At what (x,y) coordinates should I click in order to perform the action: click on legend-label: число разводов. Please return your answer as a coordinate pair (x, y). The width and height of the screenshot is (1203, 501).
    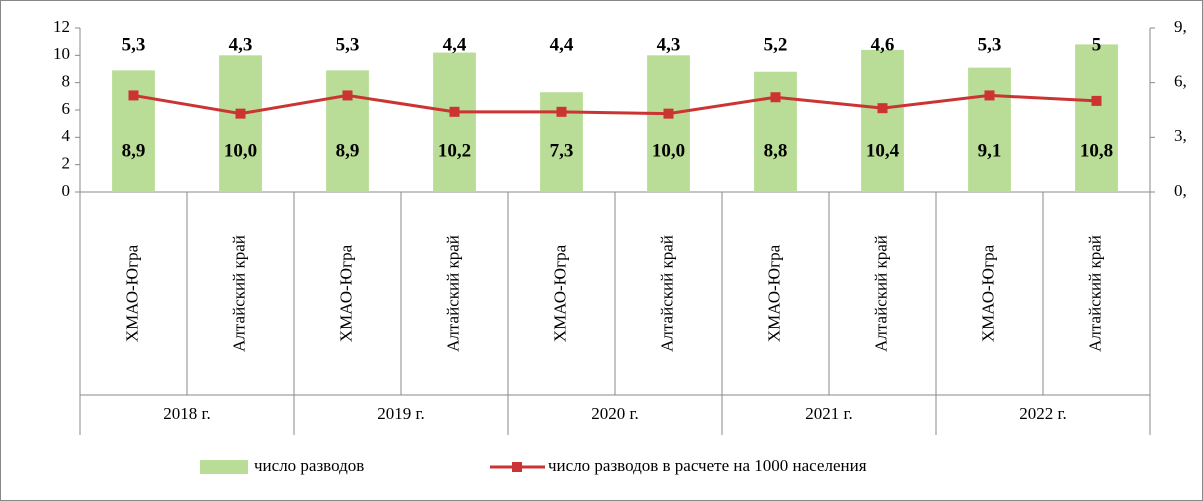
    Looking at the image, I should click on (309, 465).